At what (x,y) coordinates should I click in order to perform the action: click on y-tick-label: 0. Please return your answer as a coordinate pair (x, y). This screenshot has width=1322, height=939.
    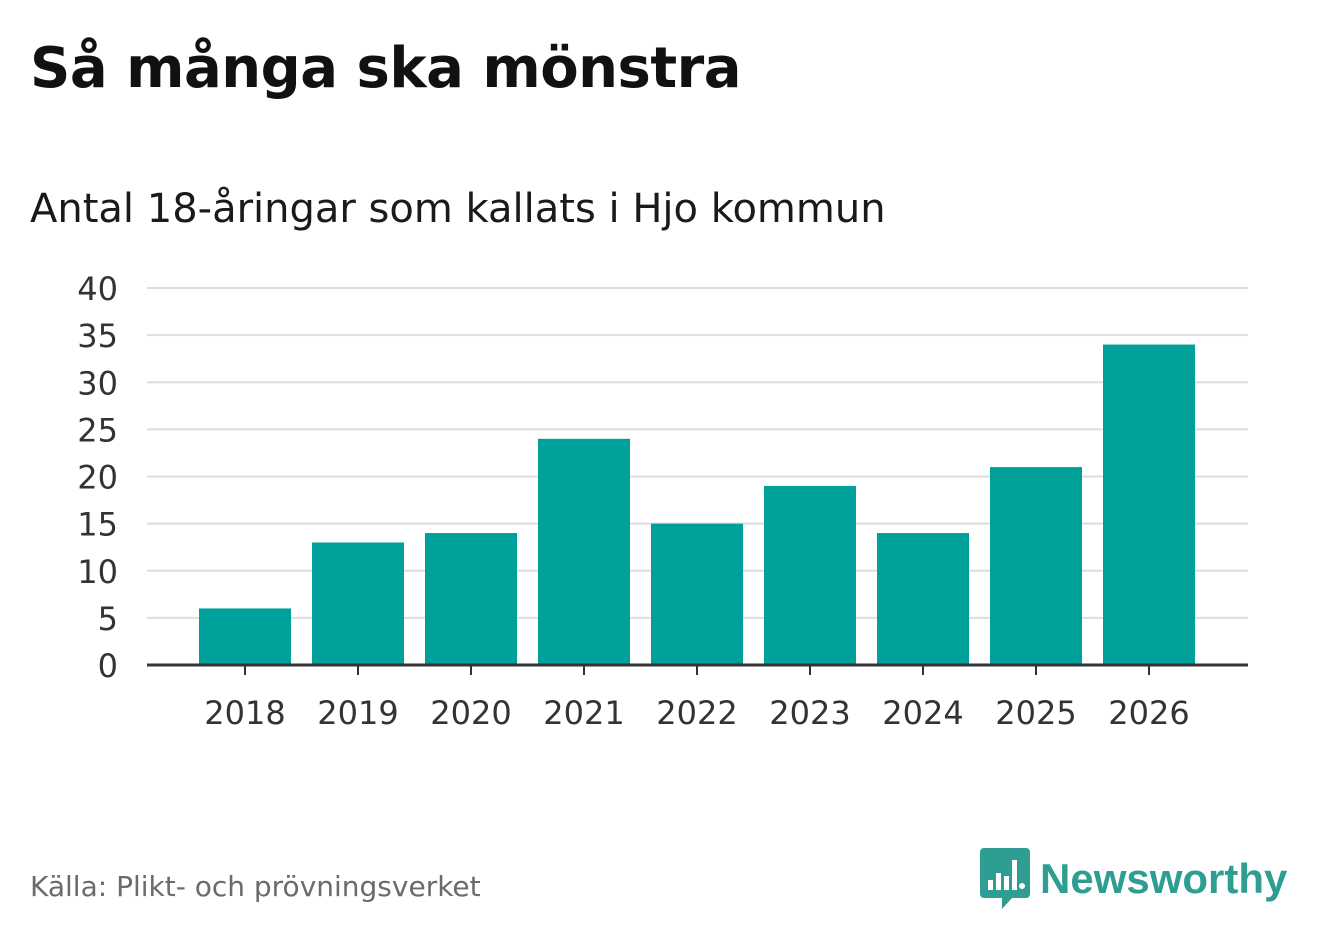
    Looking at the image, I should click on (108, 666).